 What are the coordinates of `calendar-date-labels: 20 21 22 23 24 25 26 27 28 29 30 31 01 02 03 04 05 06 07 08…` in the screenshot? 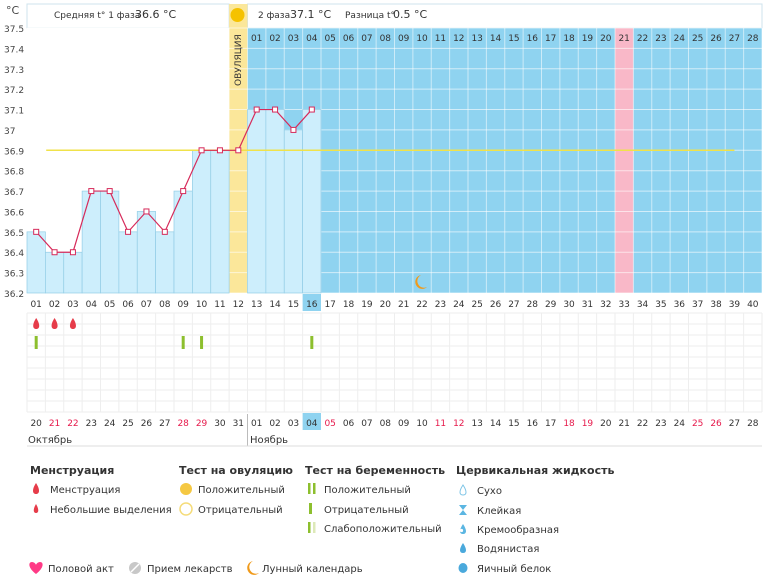 It's located at (394, 430).